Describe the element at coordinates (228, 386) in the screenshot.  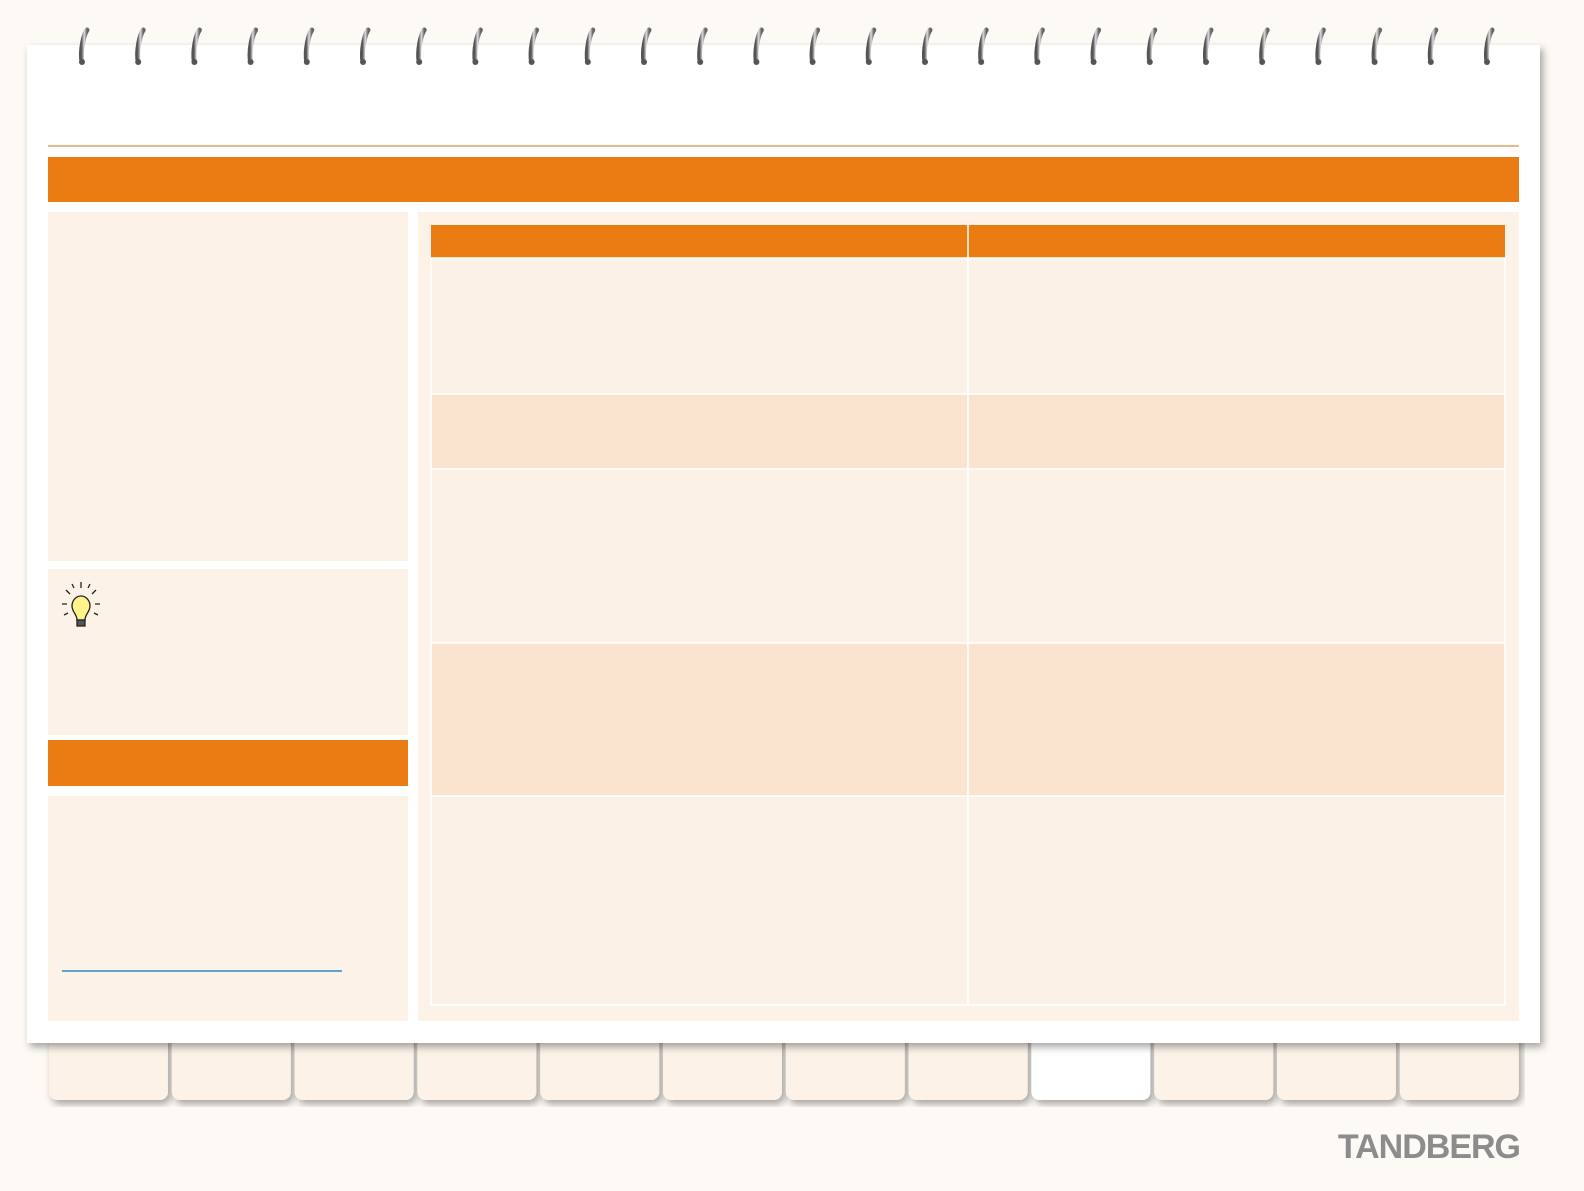
I see `side-panel` at that location.